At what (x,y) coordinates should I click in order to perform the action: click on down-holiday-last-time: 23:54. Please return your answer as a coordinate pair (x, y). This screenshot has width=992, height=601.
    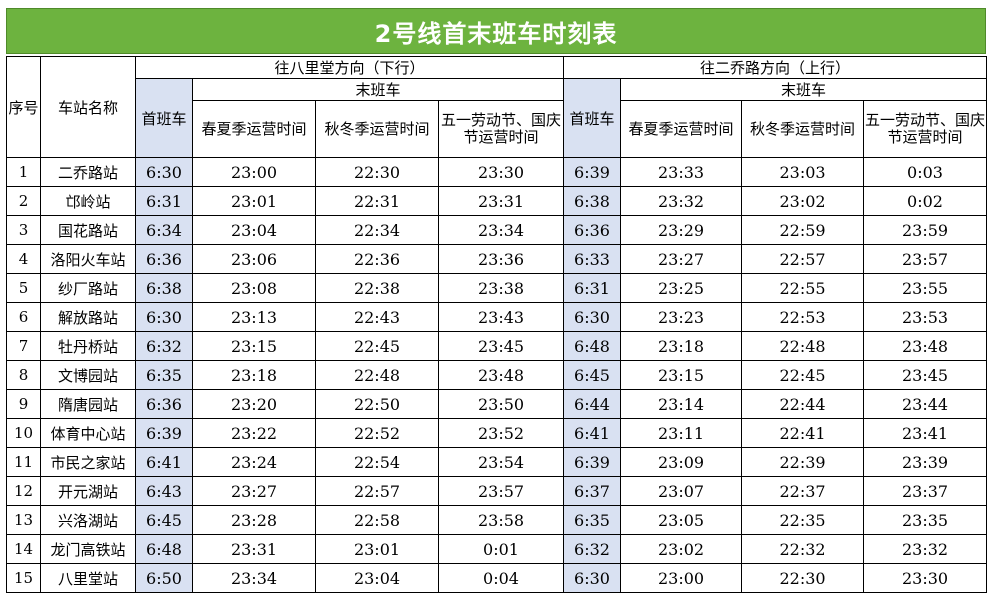
    Looking at the image, I should click on (501, 462).